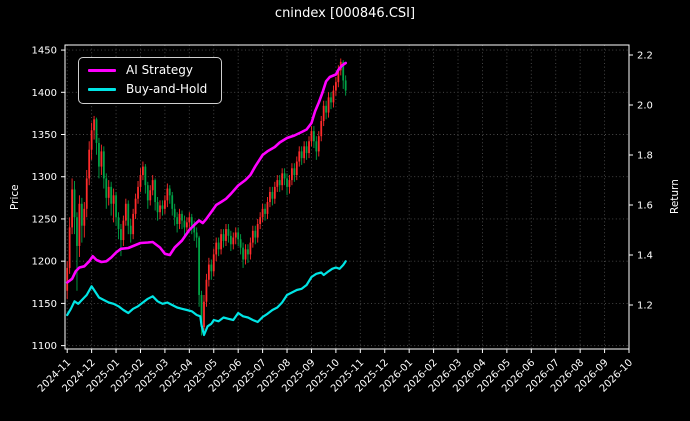 This screenshot has height=421, width=690. Describe the element at coordinates (44, 219) in the screenshot. I see `svg-text: 1250` at that location.